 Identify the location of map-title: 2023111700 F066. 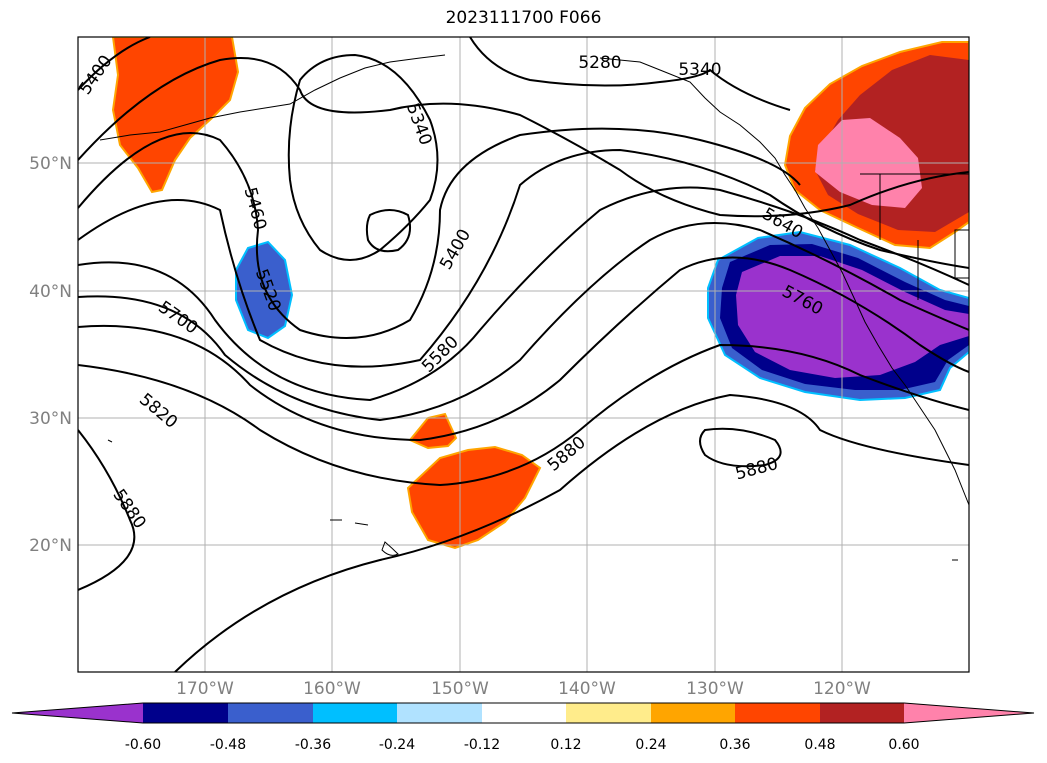
(523, 18).